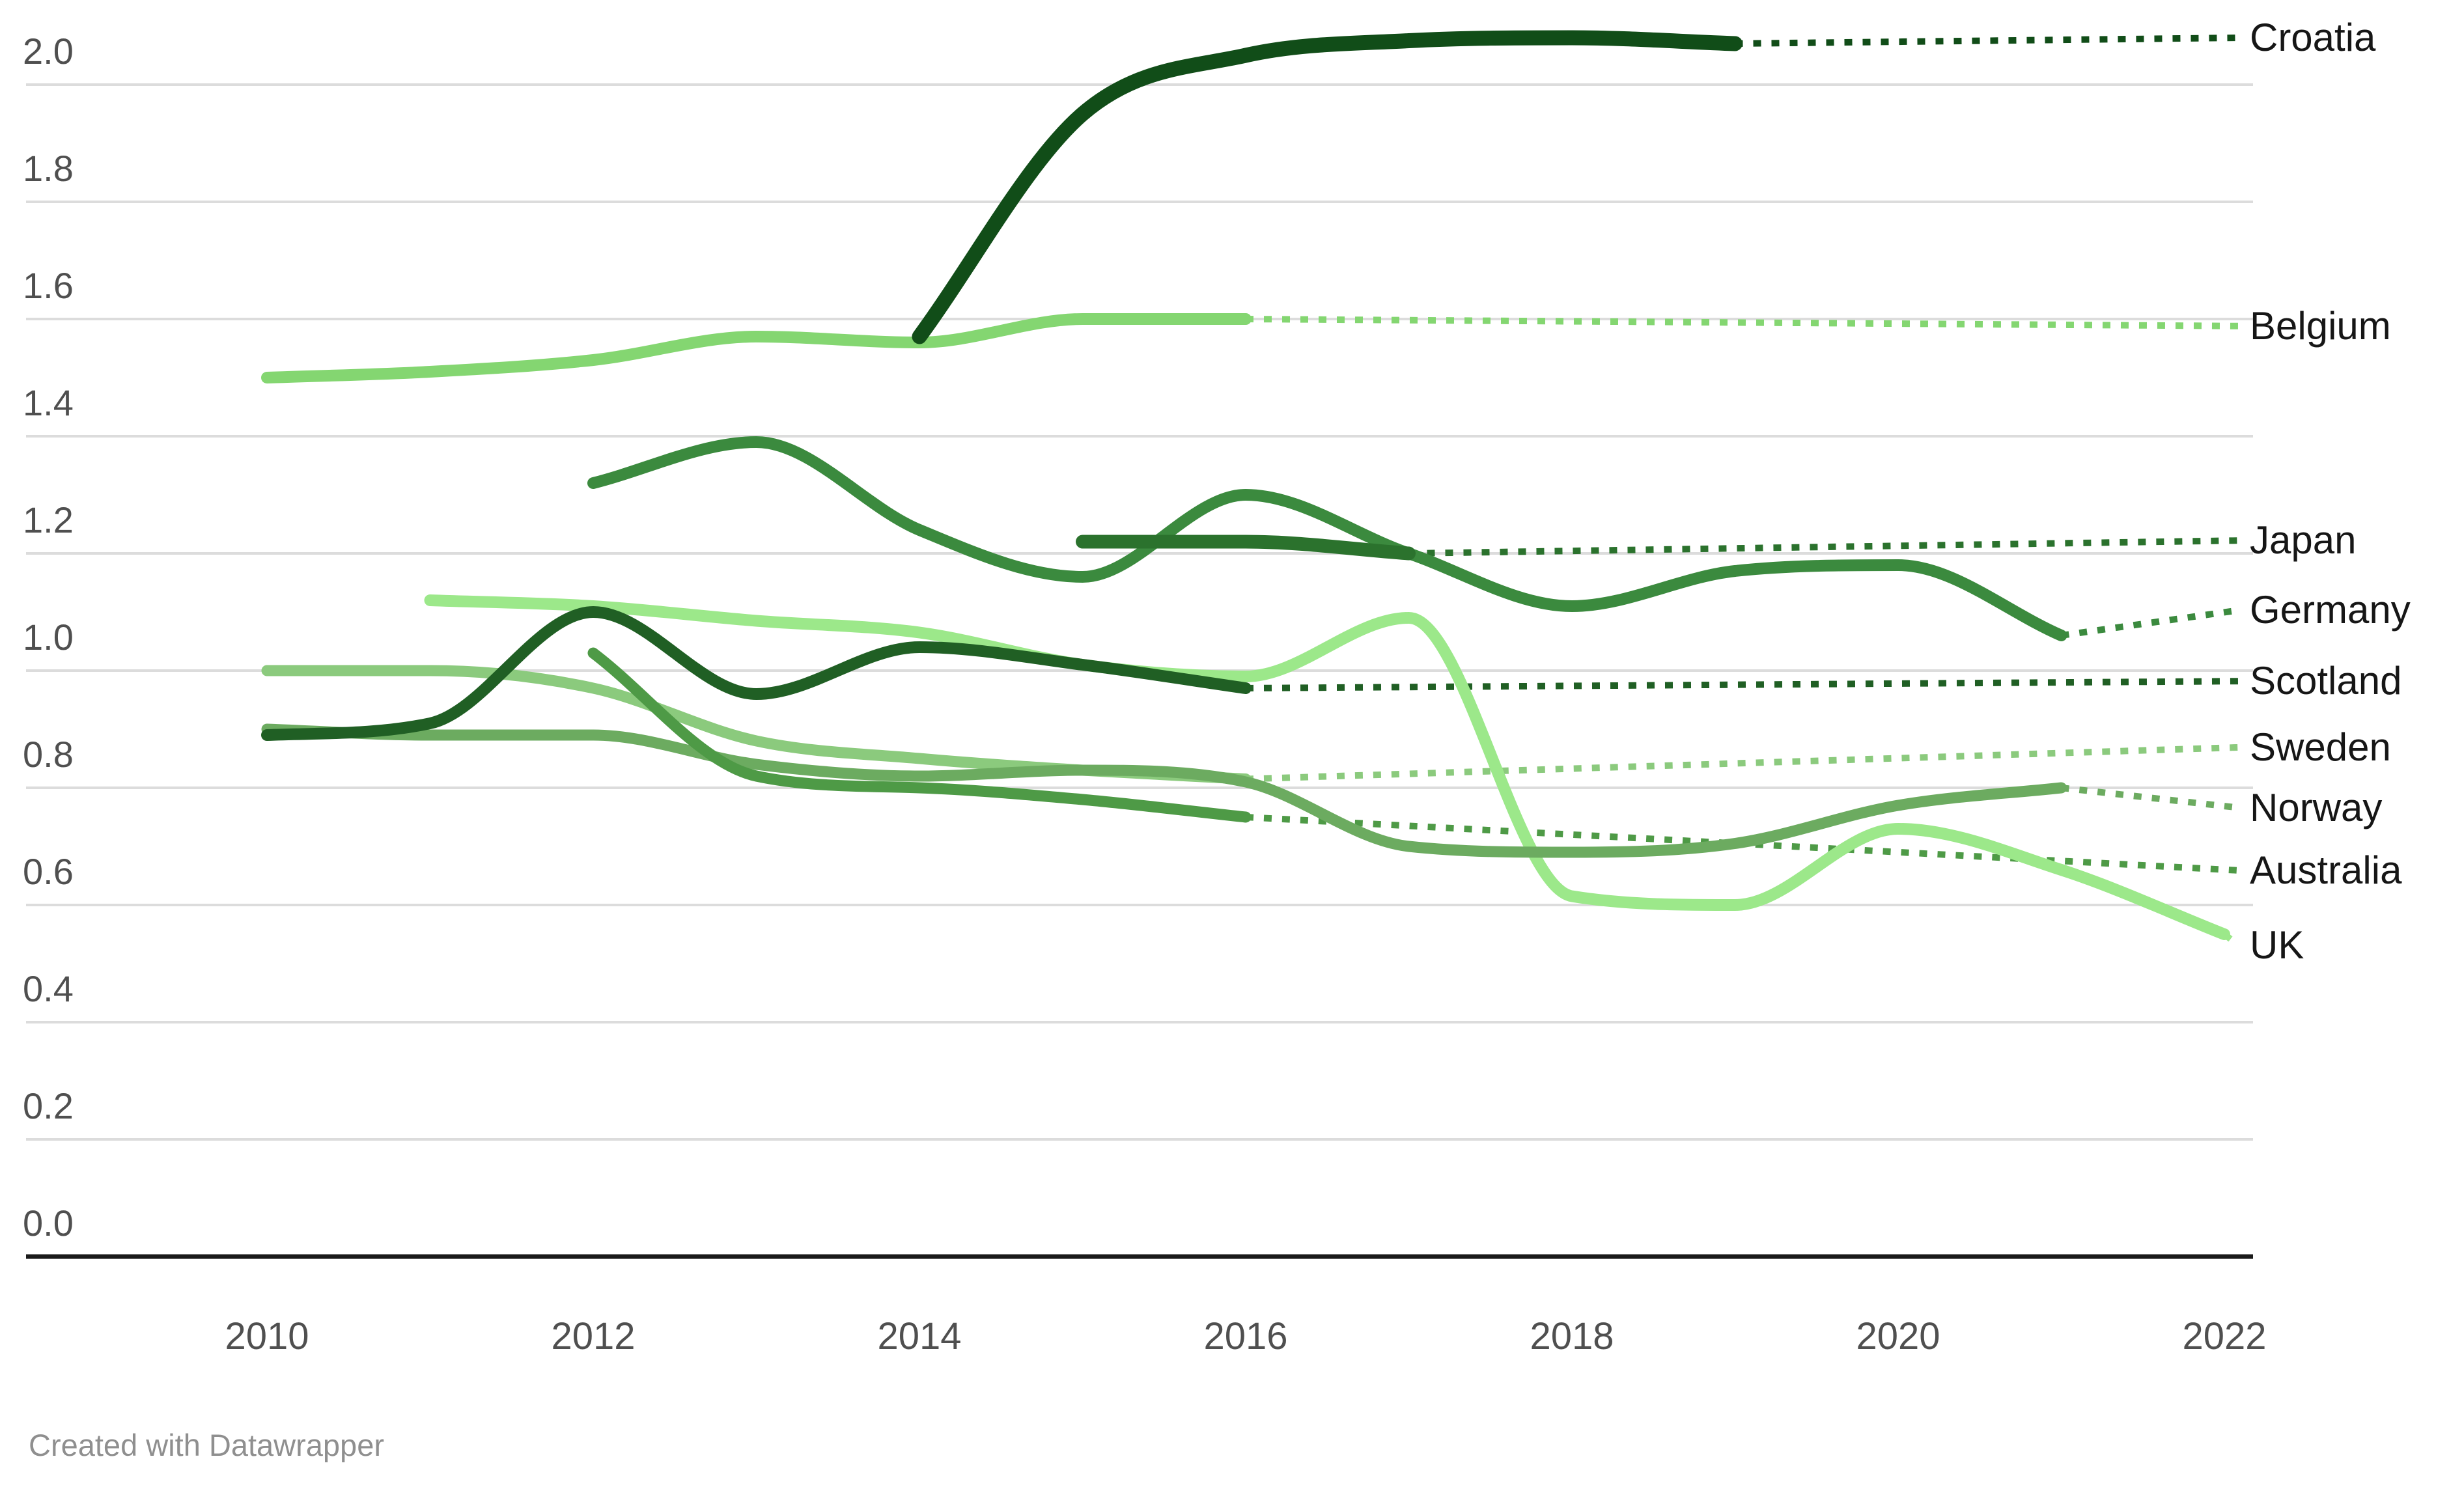  Describe the element at coordinates (2150, 623) in the screenshot. I see `label-connector-germany` at that location.